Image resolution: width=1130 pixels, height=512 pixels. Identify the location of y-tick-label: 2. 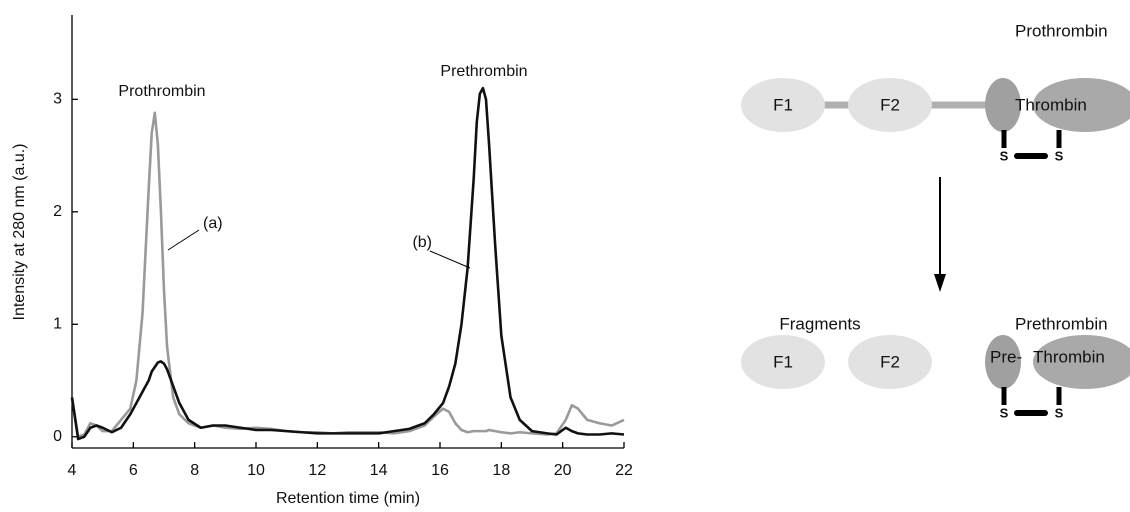
(57, 211).